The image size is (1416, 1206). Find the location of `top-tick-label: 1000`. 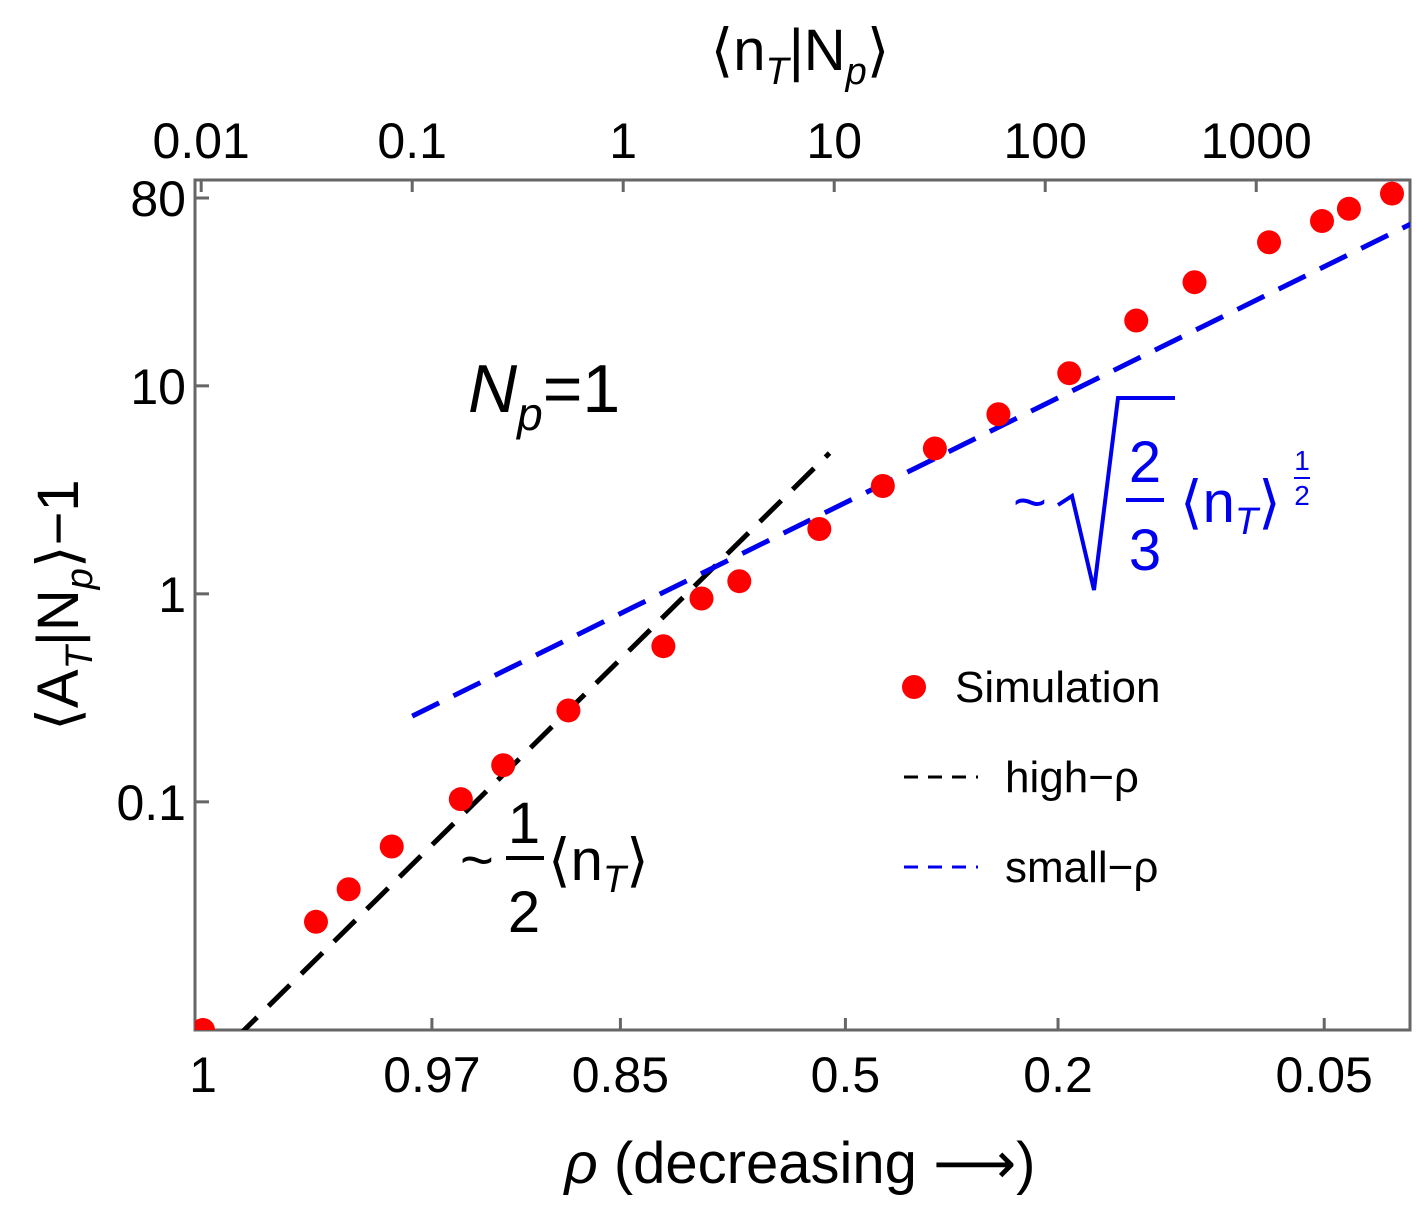

top-tick-label: 1000 is located at coordinates (1256, 141).